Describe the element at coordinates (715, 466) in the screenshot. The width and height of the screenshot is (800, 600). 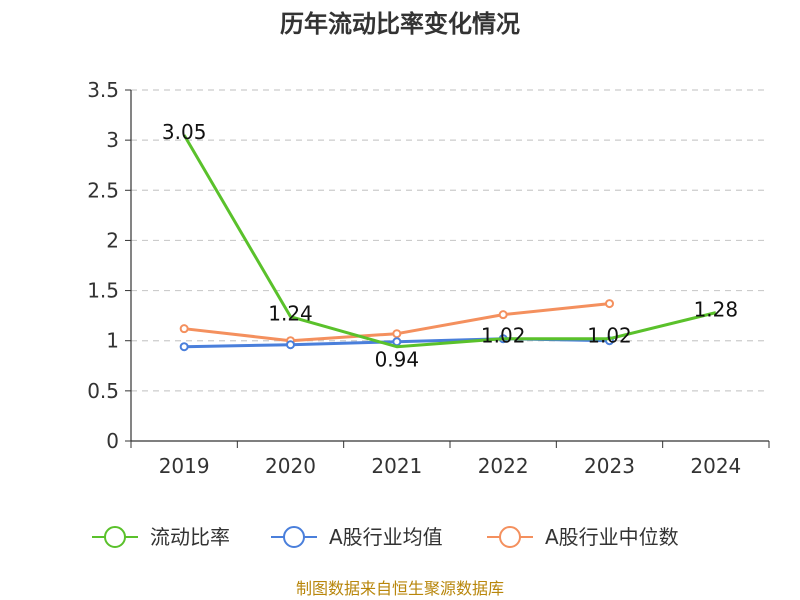
I see `x-tick-label: 2024` at that location.